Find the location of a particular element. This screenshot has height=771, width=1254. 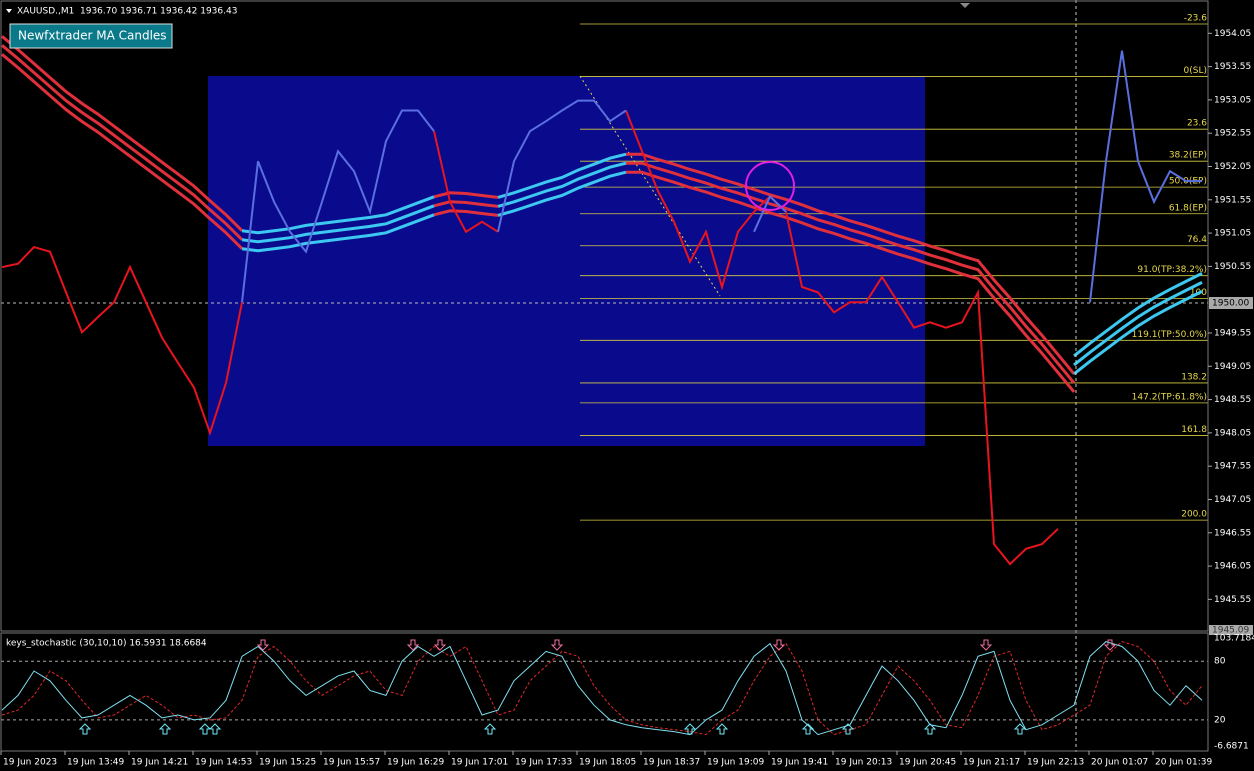

fib-label: 147.2(TP:61.8%) is located at coordinates (1169, 397).